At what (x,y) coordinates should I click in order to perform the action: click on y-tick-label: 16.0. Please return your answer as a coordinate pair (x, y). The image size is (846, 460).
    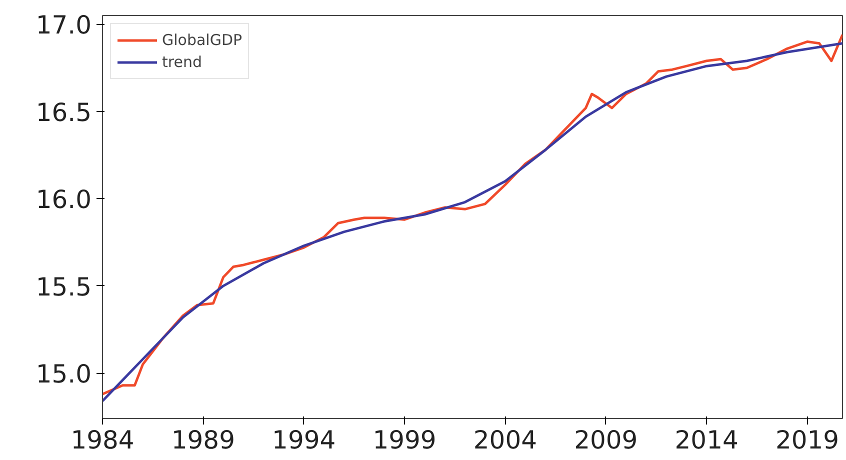
    Looking at the image, I should click on (64, 199).